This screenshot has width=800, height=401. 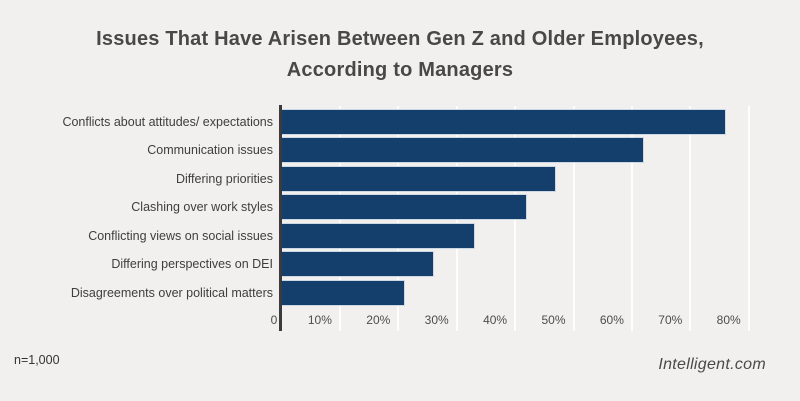 I want to click on x-axis-tick-label: 80%, so click(x=728, y=320).